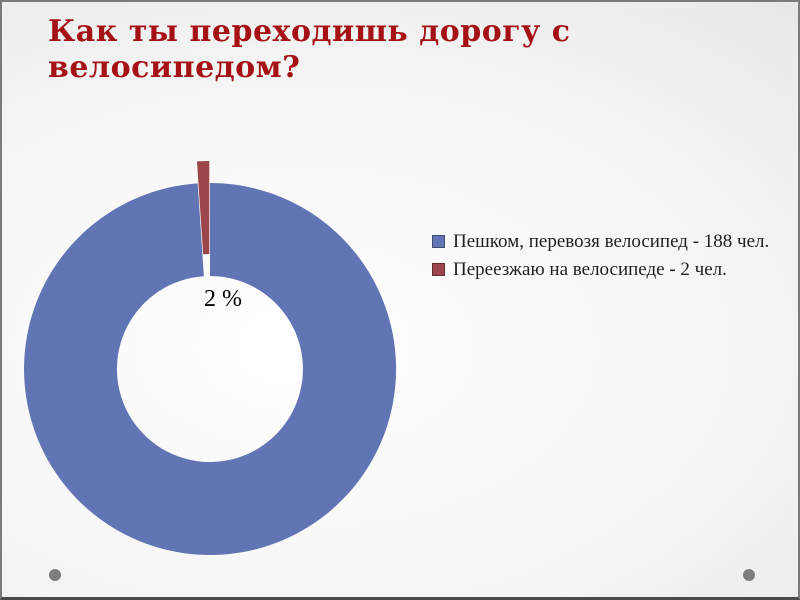  What do you see at coordinates (309, 49) in the screenshot?
I see `slide-title: Как ты переходишь дорогу с велосипедом?` at bounding box center [309, 49].